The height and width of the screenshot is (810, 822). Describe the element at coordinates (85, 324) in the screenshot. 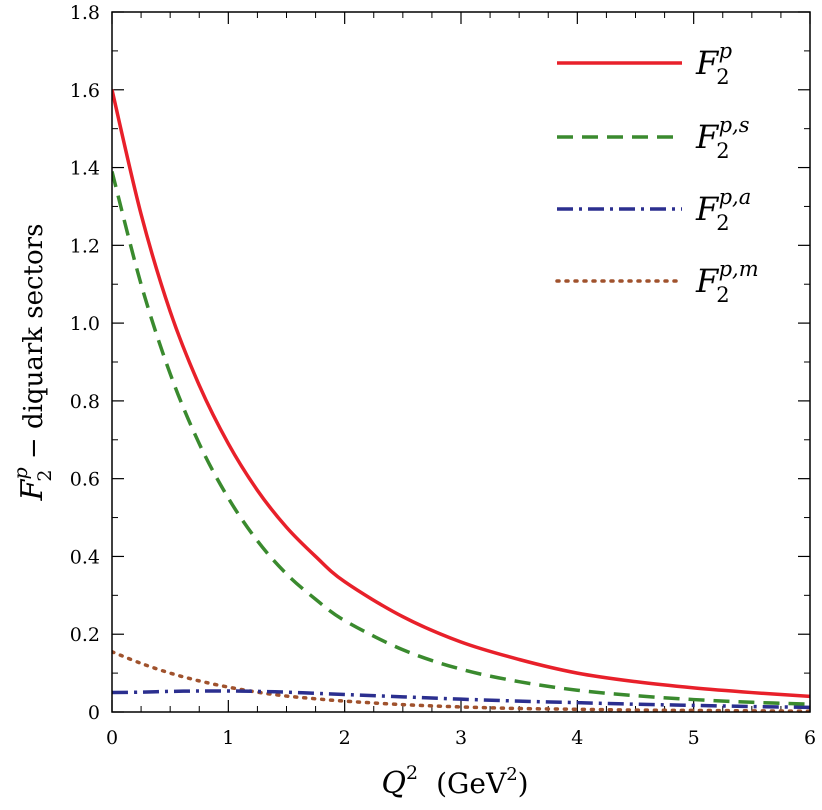

I see `y-tick-label: 1.0` at that location.